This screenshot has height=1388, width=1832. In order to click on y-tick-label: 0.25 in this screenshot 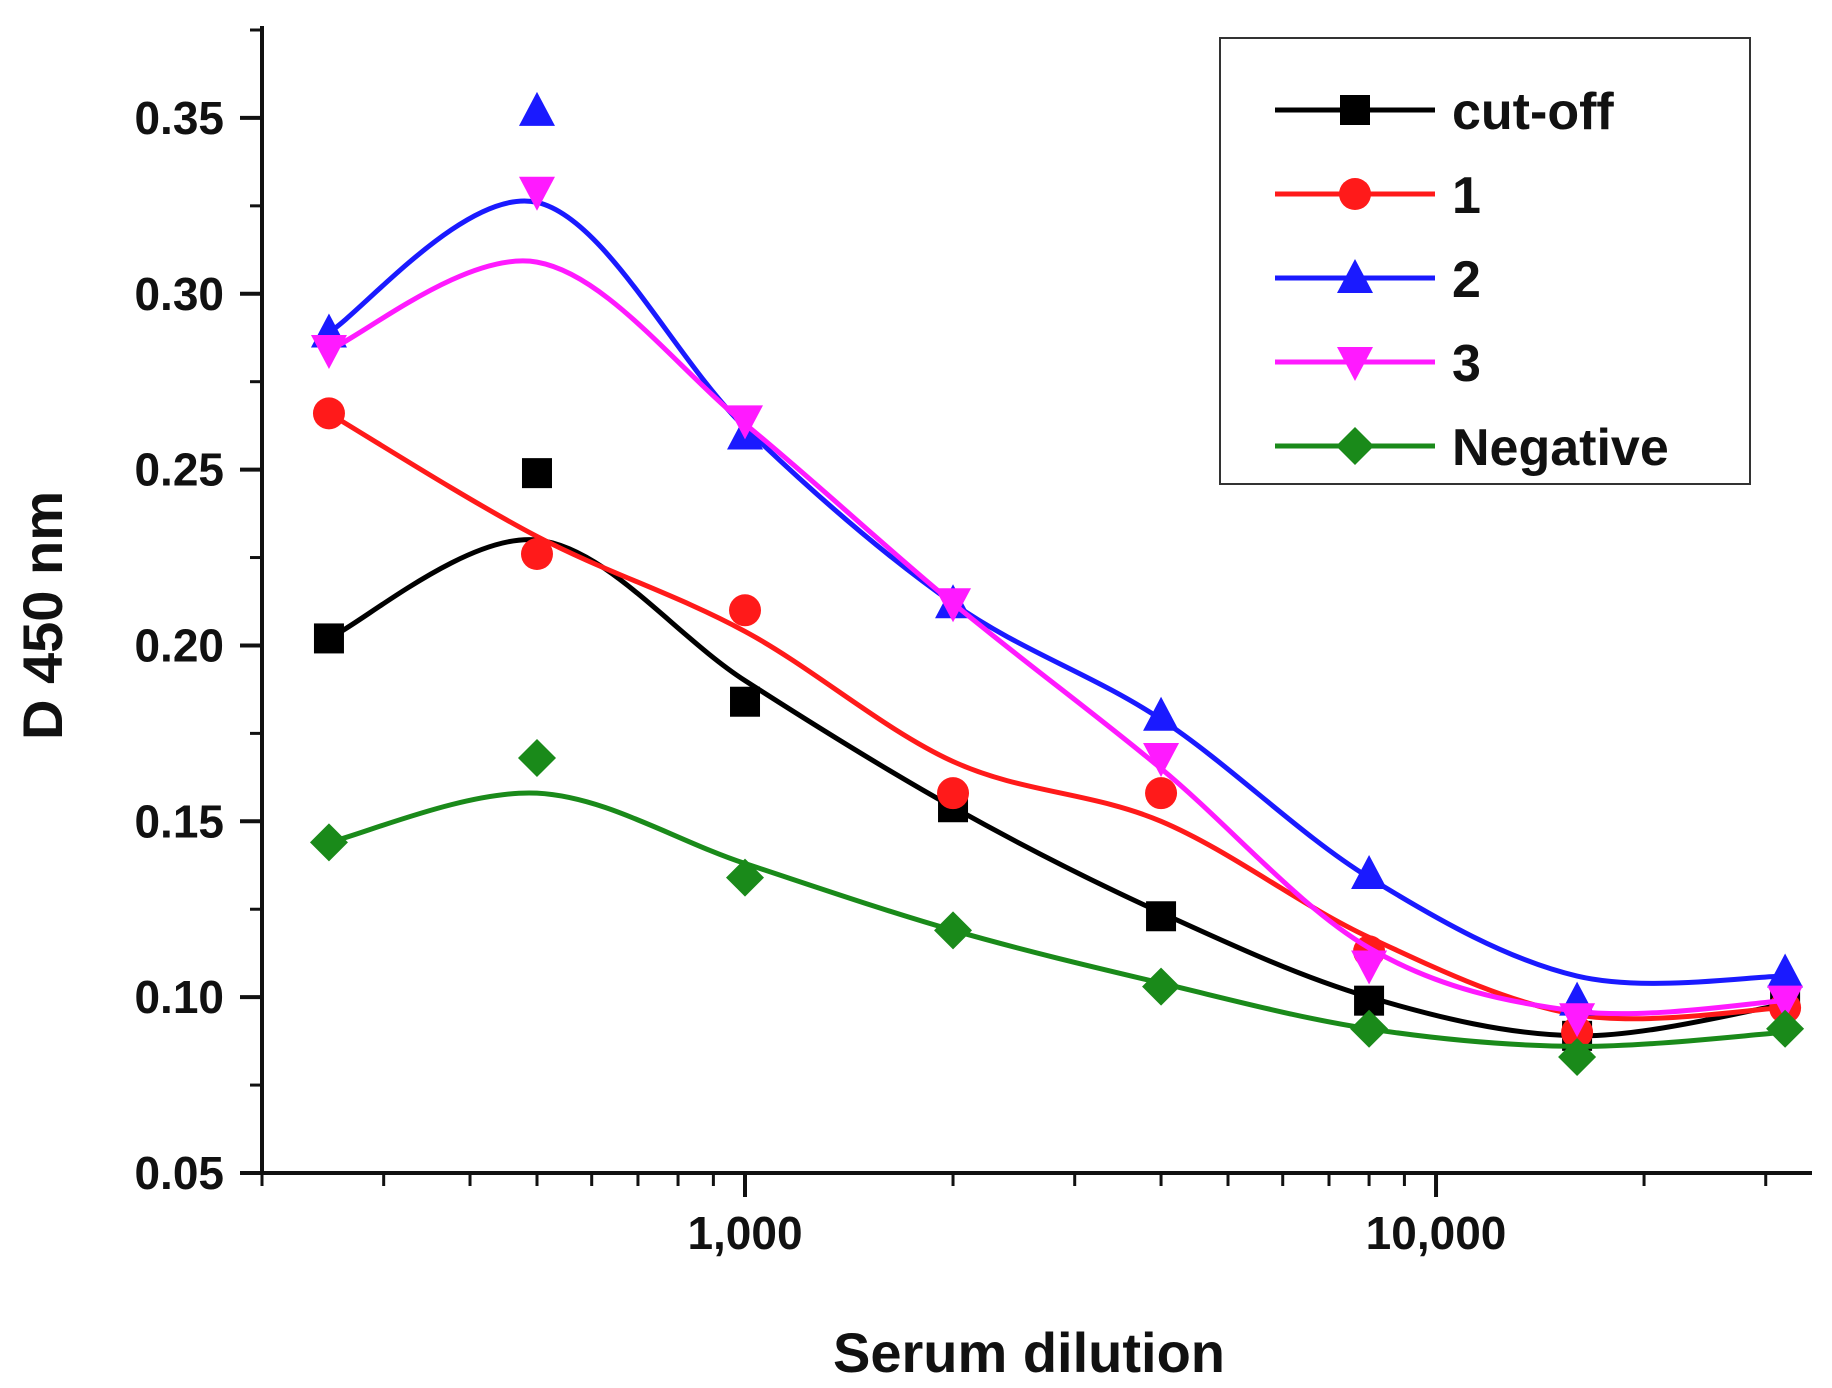, I will do `click(179, 470)`.